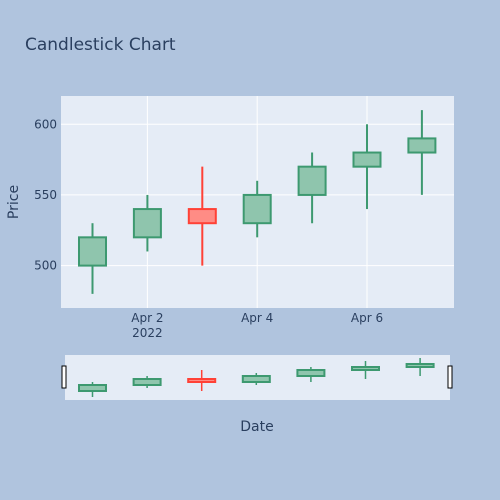 This screenshot has height=500, width=500. What do you see at coordinates (45, 124) in the screenshot?
I see `y-tick-label: 600` at bounding box center [45, 124].